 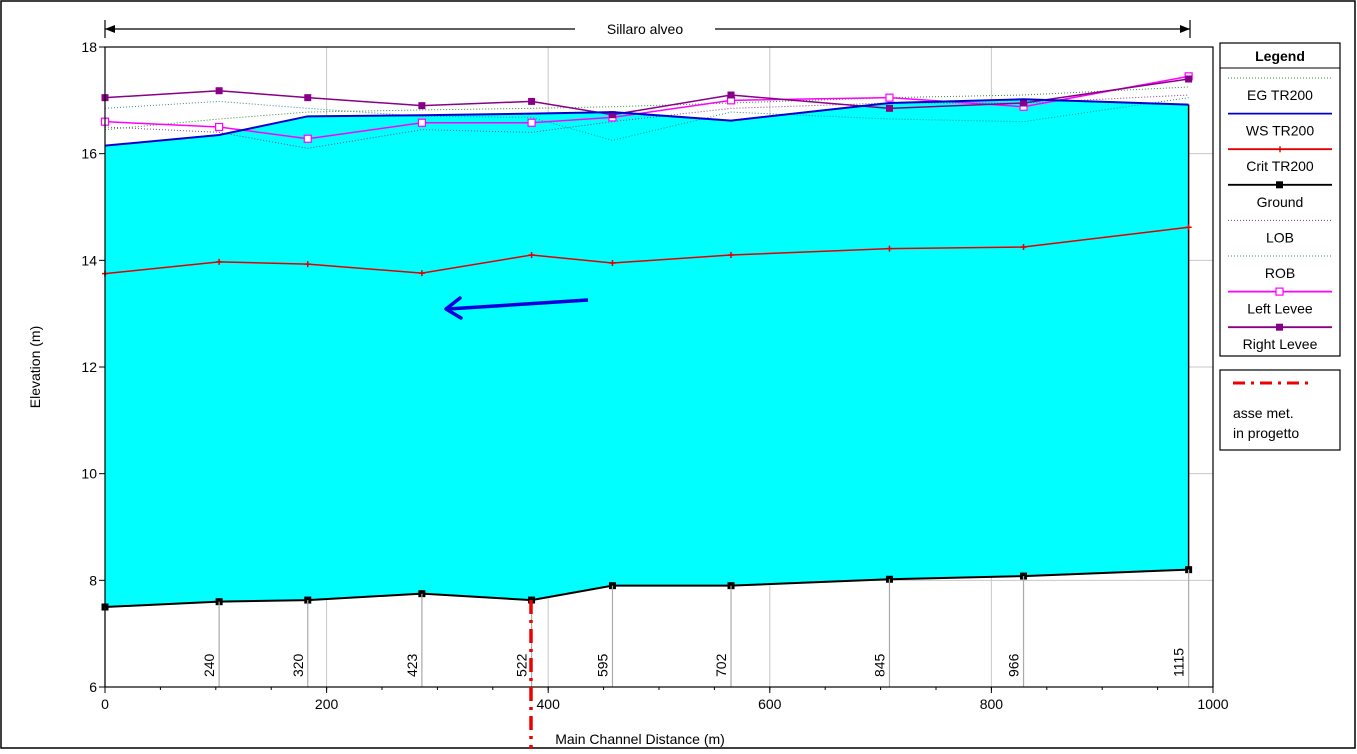 I want to click on x-tick-label: 0, so click(x=105, y=704).